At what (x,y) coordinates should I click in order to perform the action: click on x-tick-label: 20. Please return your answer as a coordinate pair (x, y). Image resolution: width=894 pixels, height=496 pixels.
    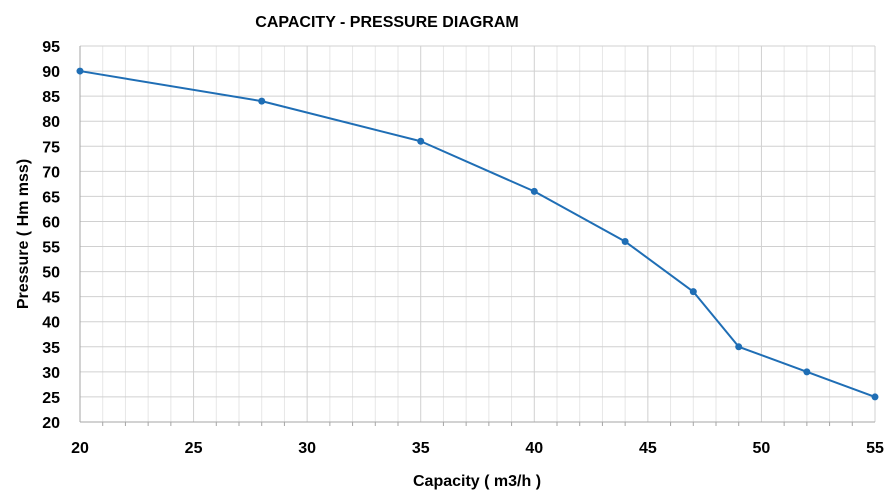
    Looking at the image, I should click on (80, 448).